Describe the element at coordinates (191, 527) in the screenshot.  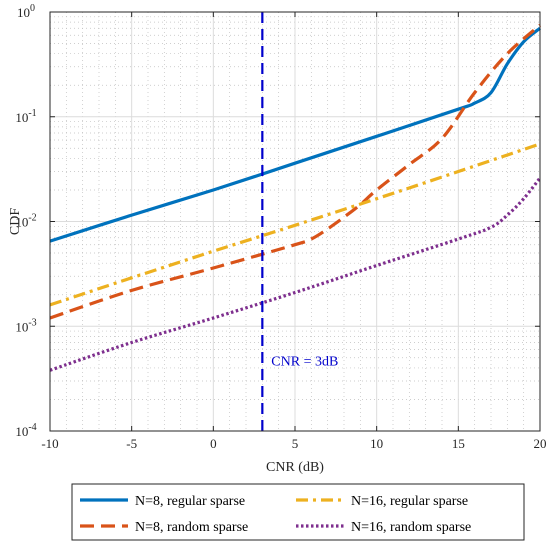
I see `legend-entry-2: N=8, random sparse` at that location.